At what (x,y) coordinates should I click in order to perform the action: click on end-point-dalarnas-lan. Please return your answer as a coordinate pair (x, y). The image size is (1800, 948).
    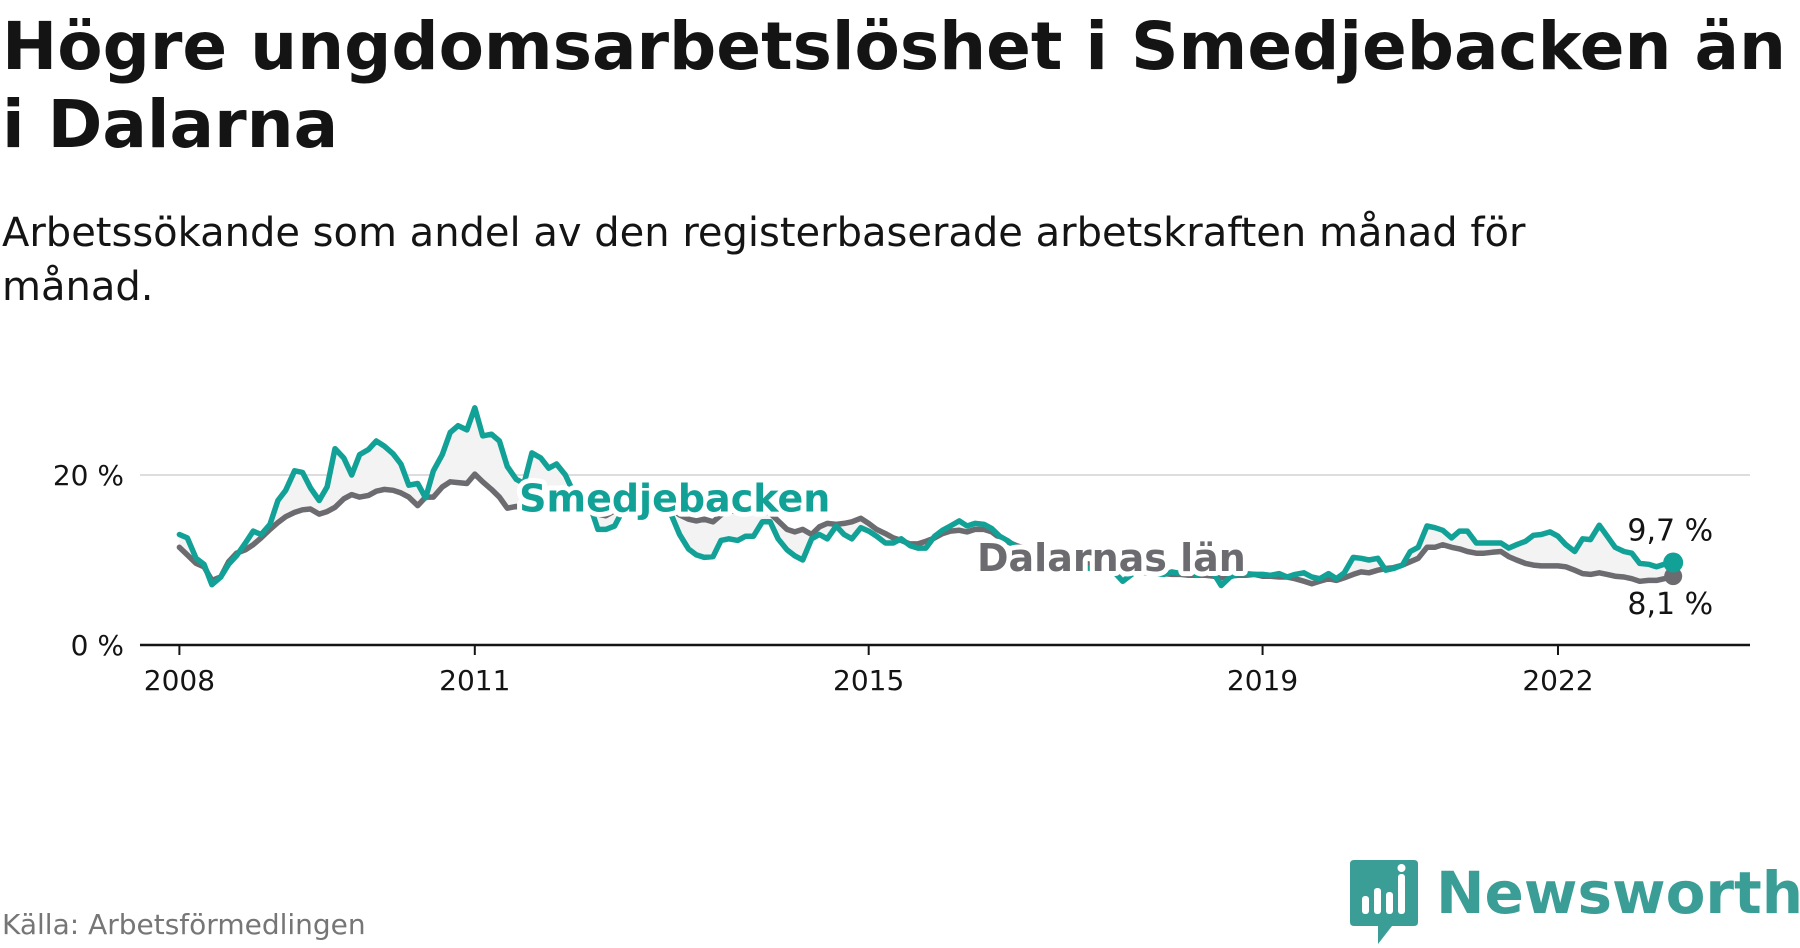
    Looking at the image, I should click on (1673, 576).